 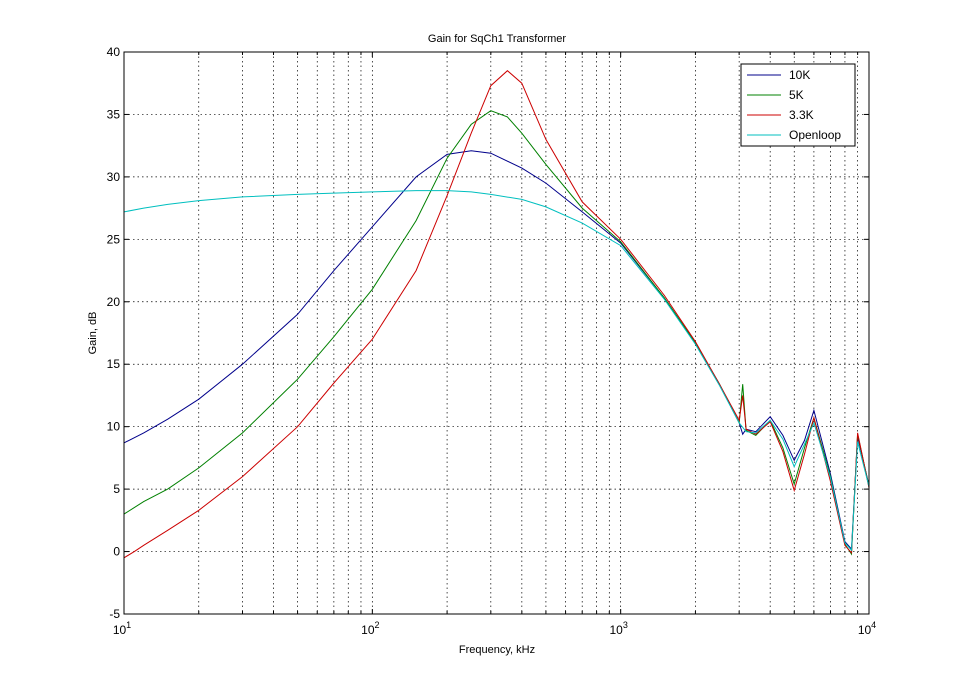 What do you see at coordinates (370, 628) in the screenshot?
I see `x-tick-label: 10²` at bounding box center [370, 628].